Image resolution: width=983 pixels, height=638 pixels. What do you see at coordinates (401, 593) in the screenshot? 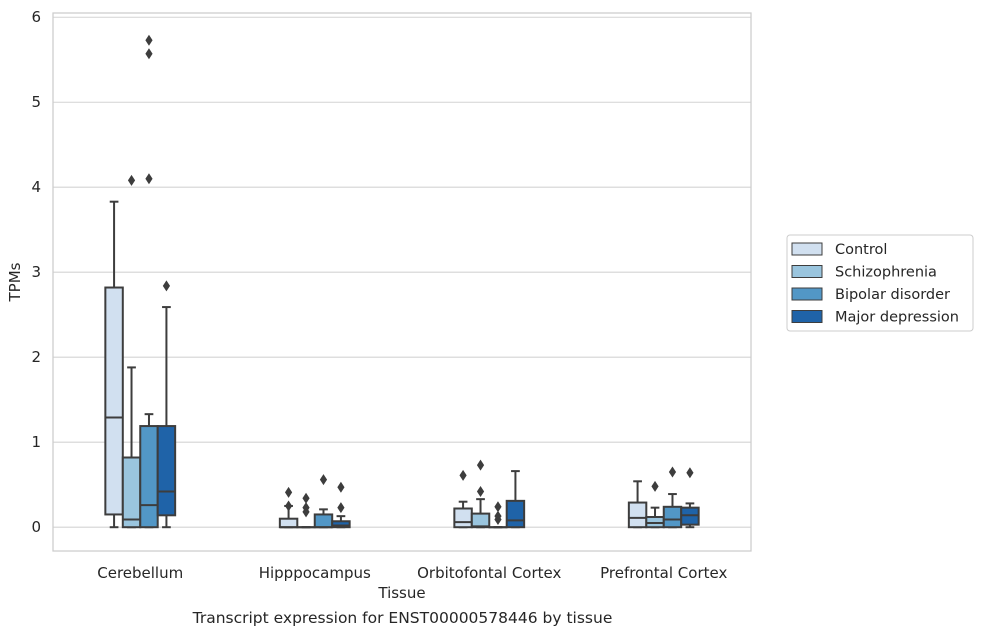
I see `x-axis-title: Tissue` at bounding box center [401, 593].